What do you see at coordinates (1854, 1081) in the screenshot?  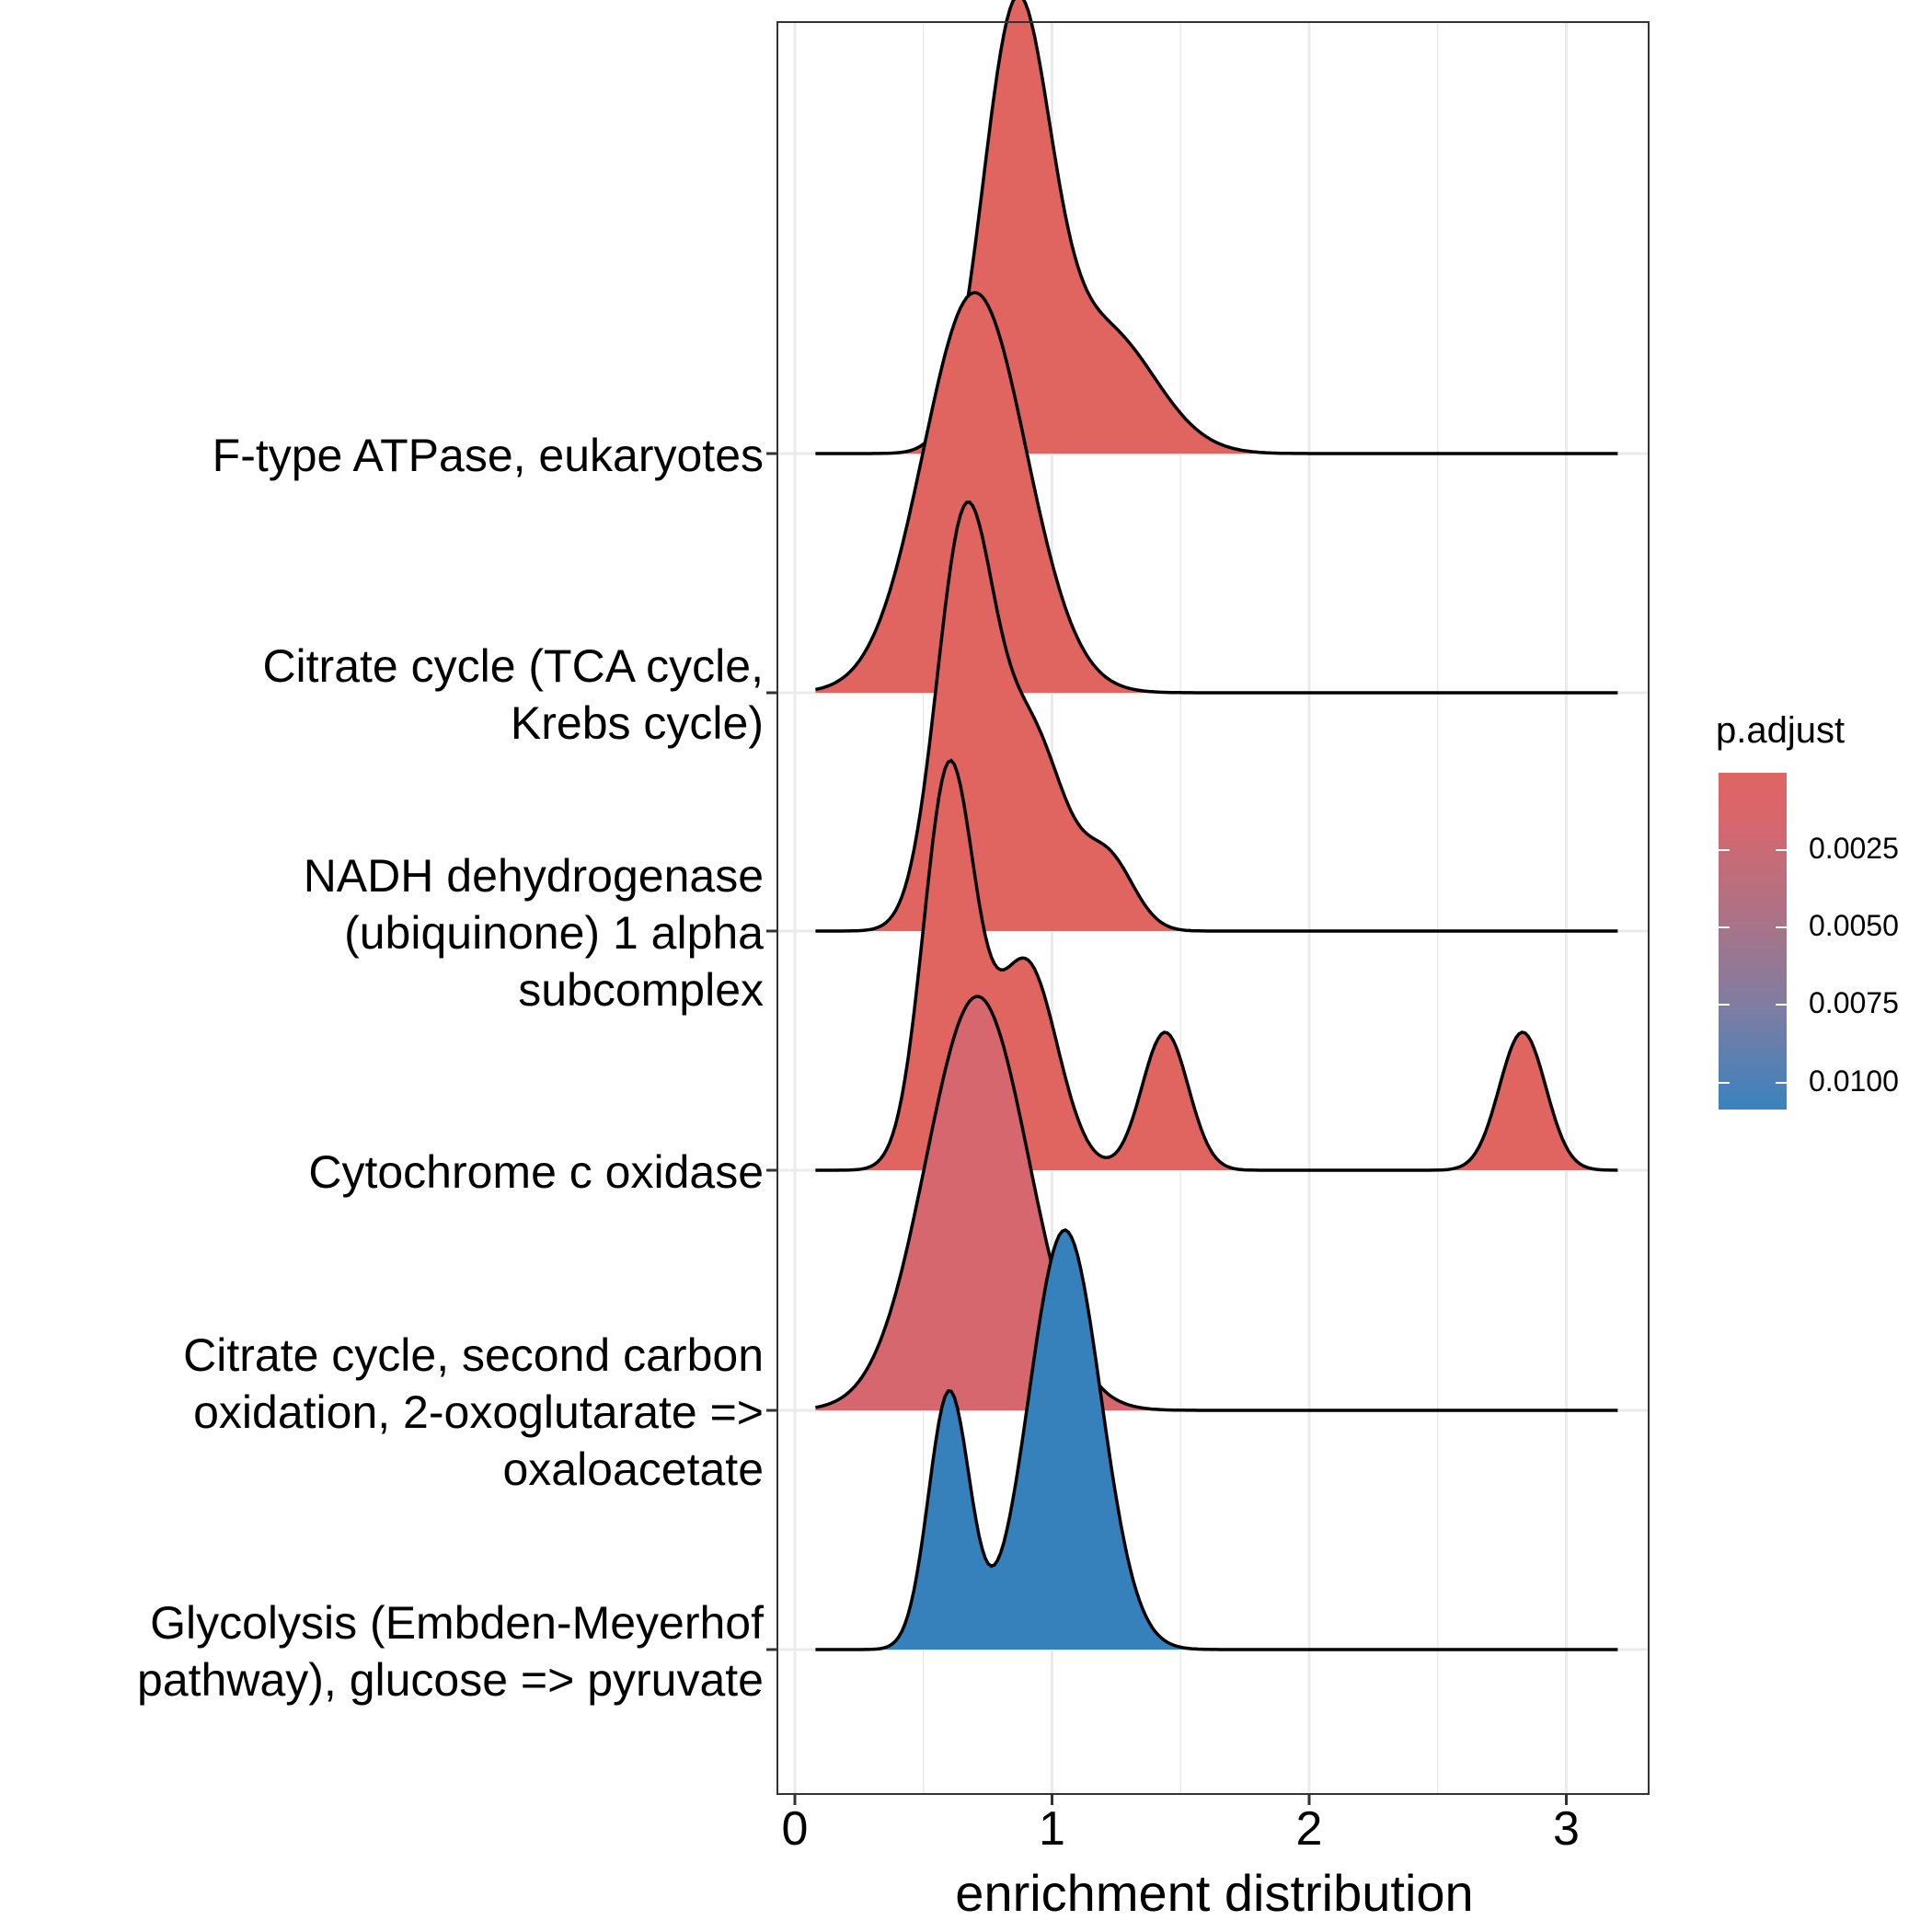 I see `legend-label: 0.0100` at bounding box center [1854, 1081].